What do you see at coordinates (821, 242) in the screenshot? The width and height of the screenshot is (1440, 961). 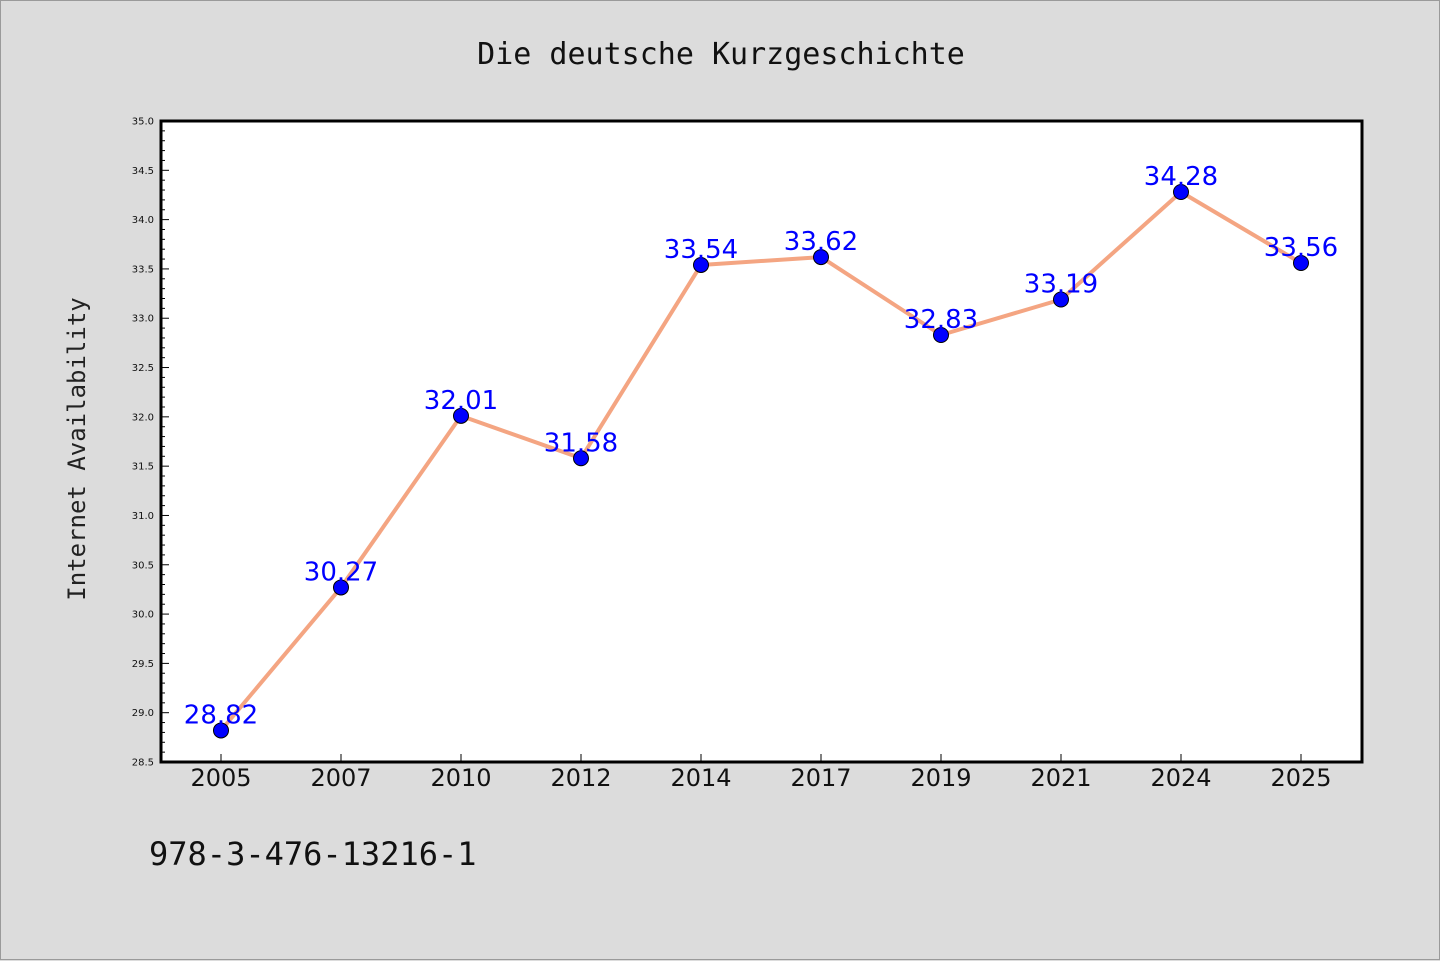 I see `data-label: 33.62` at bounding box center [821, 242].